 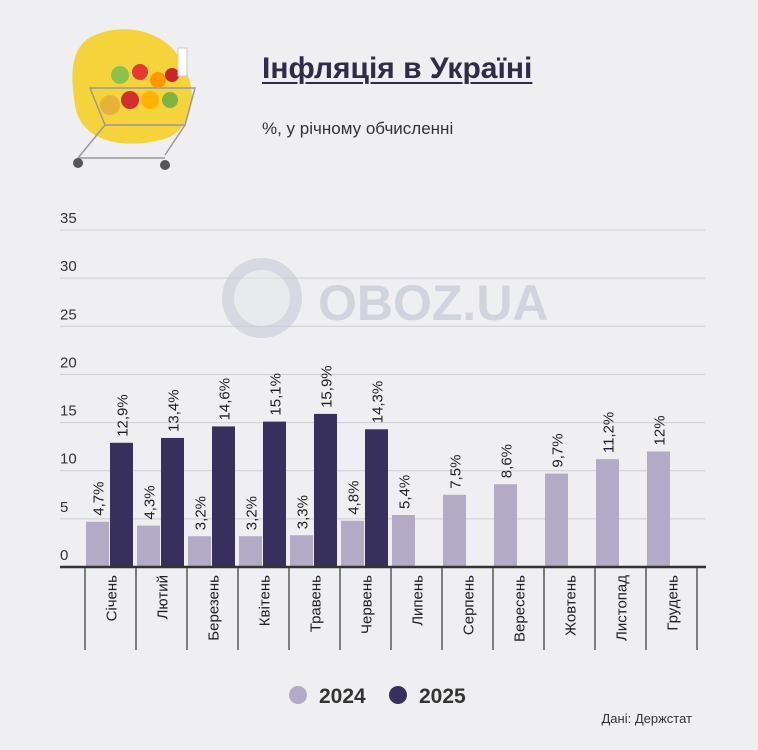 What do you see at coordinates (660, 430) in the screenshot?
I see `data-label: 12%` at bounding box center [660, 430].